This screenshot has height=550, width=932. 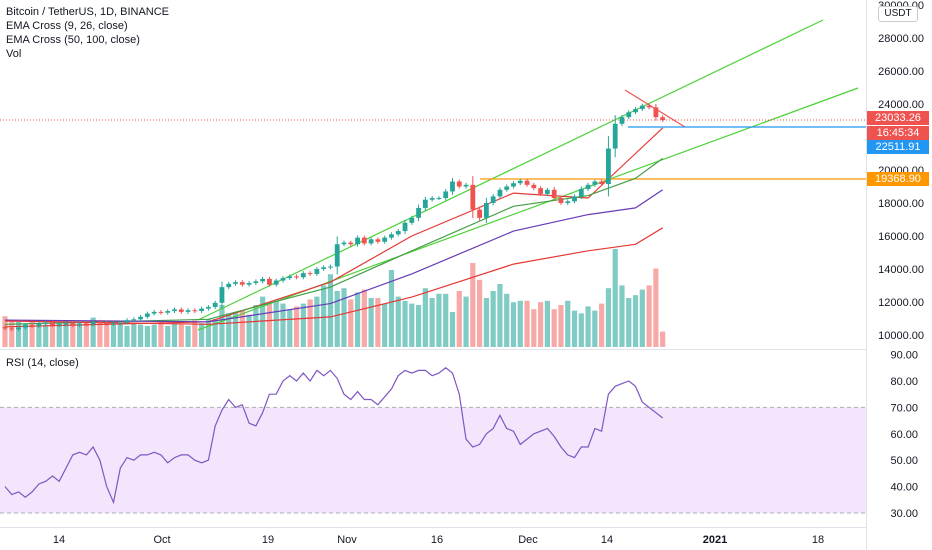 What do you see at coordinates (437, 540) in the screenshot?
I see `time-axis-tick: 16` at bounding box center [437, 540].